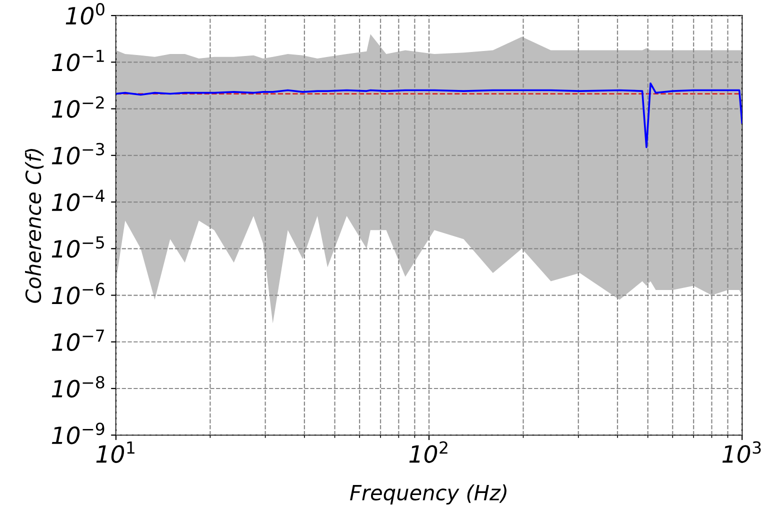  Describe the element at coordinates (78, 387) in the screenshot. I see `y-tick-label: 10$^{−8}$` at that location.